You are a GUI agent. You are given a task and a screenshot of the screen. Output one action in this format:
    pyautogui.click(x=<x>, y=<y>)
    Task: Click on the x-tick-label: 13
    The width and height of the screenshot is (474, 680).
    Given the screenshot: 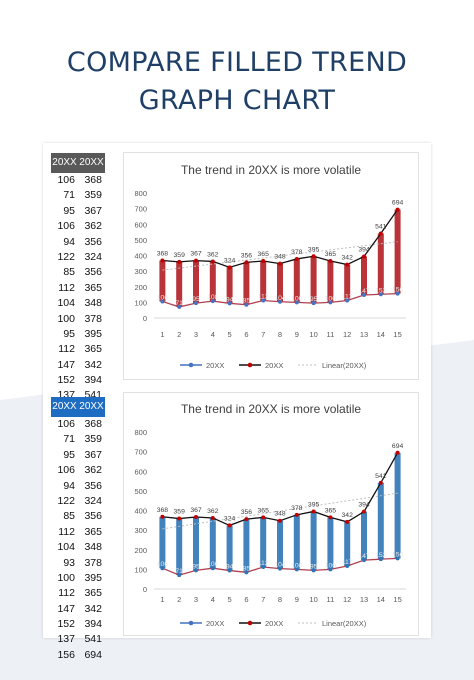 What is the action you would take?
    pyautogui.click(x=364, y=334)
    